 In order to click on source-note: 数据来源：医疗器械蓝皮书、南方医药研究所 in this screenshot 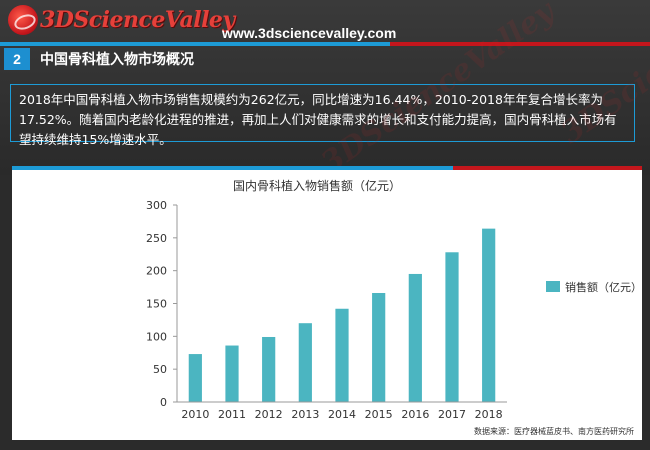, I will do `click(554, 431)`.